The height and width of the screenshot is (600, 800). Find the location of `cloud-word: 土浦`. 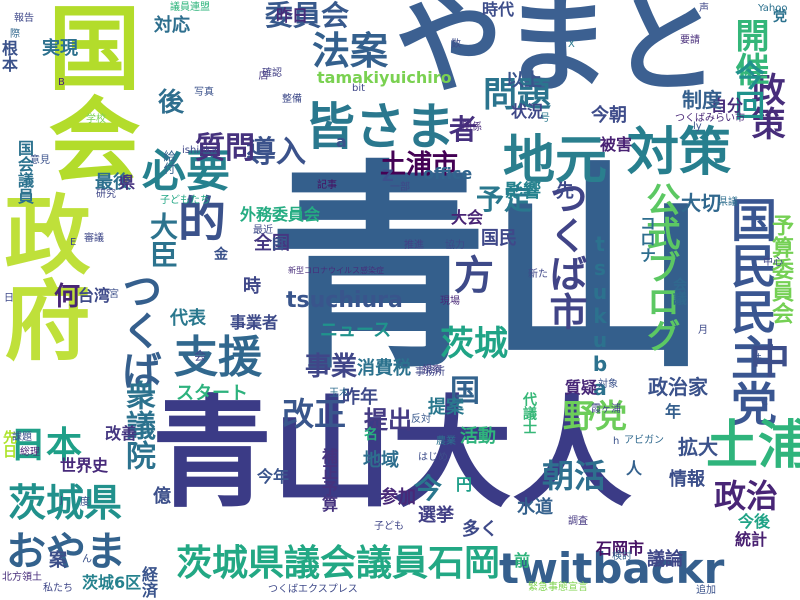

cloud-word: 土浦 is located at coordinates (753, 446).